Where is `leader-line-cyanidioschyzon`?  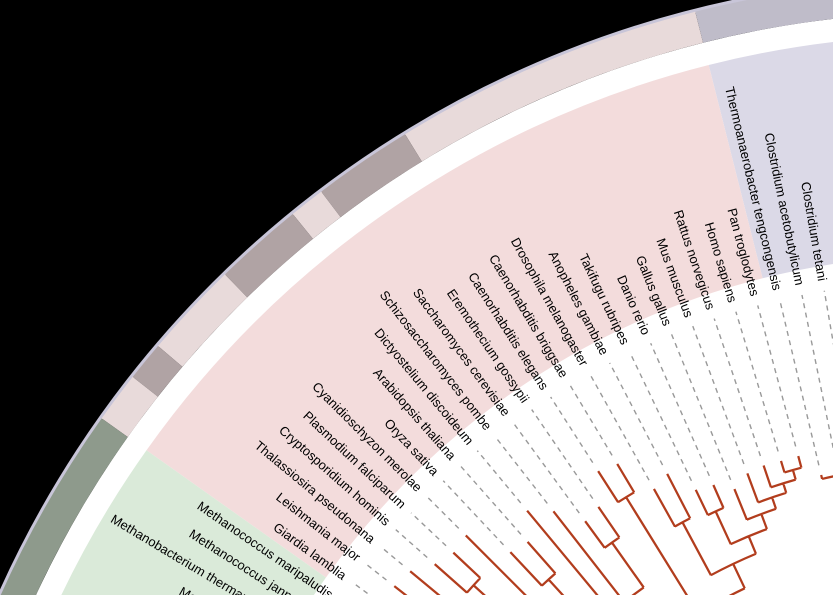 leader-line-cyanidioschyzon is located at coordinates (443, 512).